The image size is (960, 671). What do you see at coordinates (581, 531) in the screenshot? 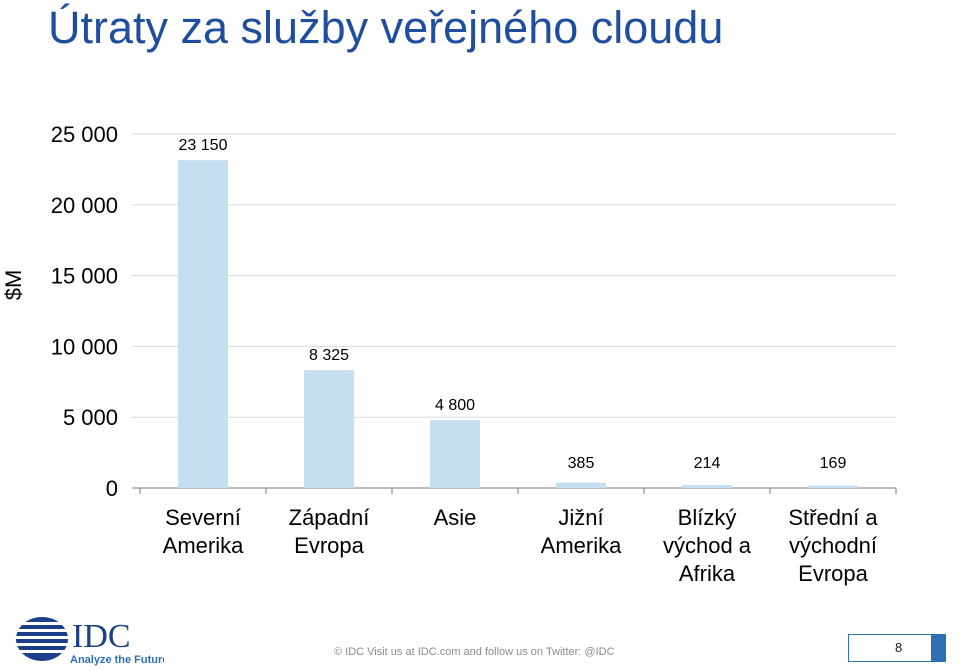
I see `x-category-label: Jižní Amerika` at bounding box center [581, 531].